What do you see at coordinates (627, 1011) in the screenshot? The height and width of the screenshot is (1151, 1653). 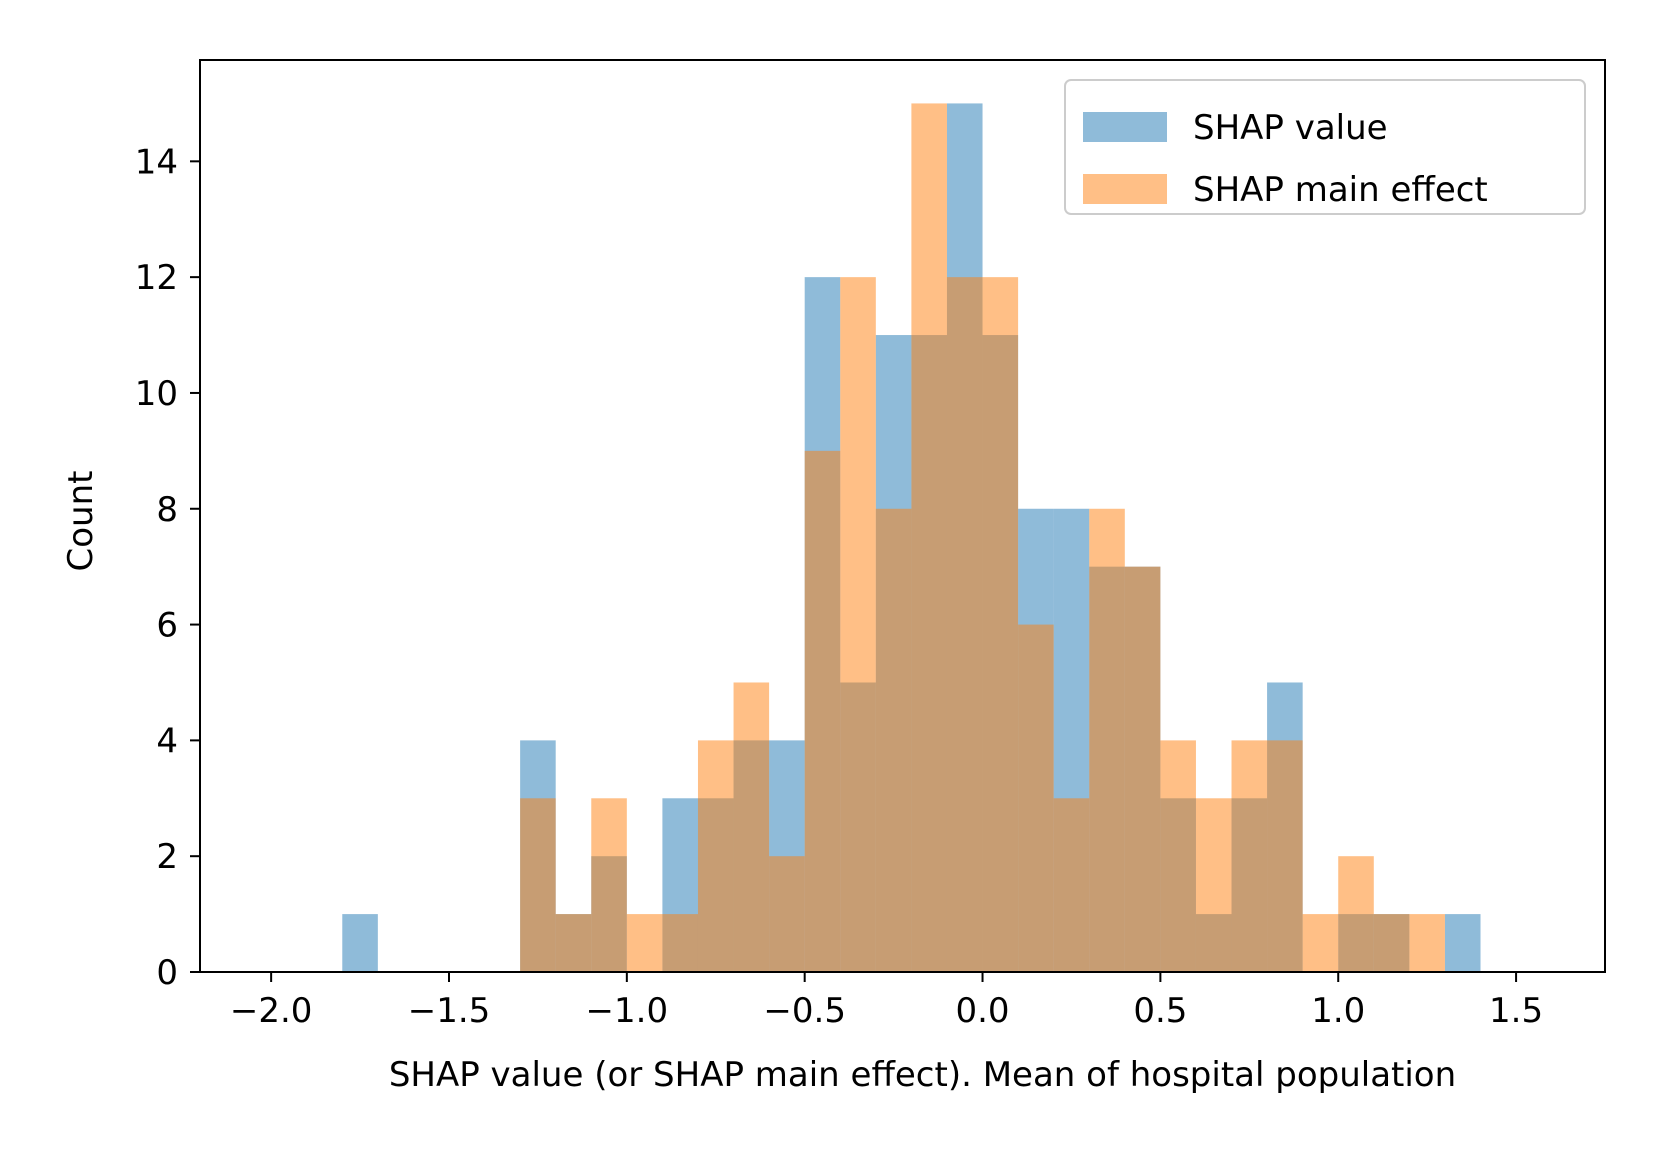 I see `x-tick-label: −1.0` at bounding box center [627, 1011].